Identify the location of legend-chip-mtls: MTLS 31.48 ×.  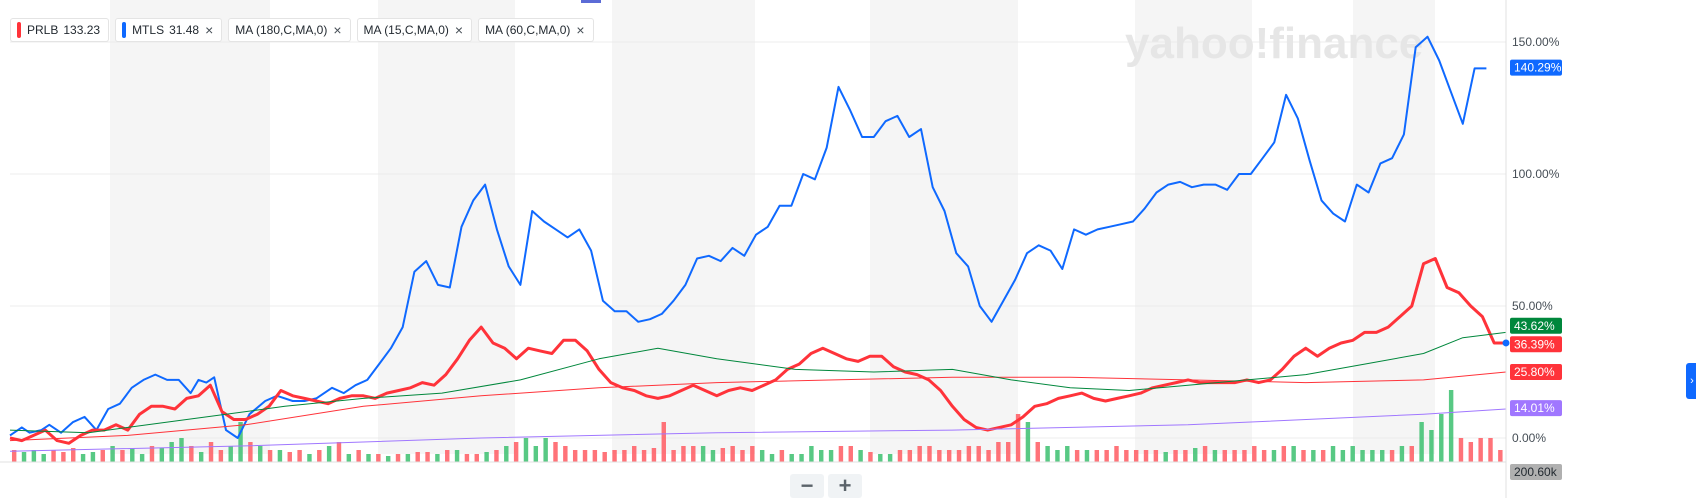
(169, 30).